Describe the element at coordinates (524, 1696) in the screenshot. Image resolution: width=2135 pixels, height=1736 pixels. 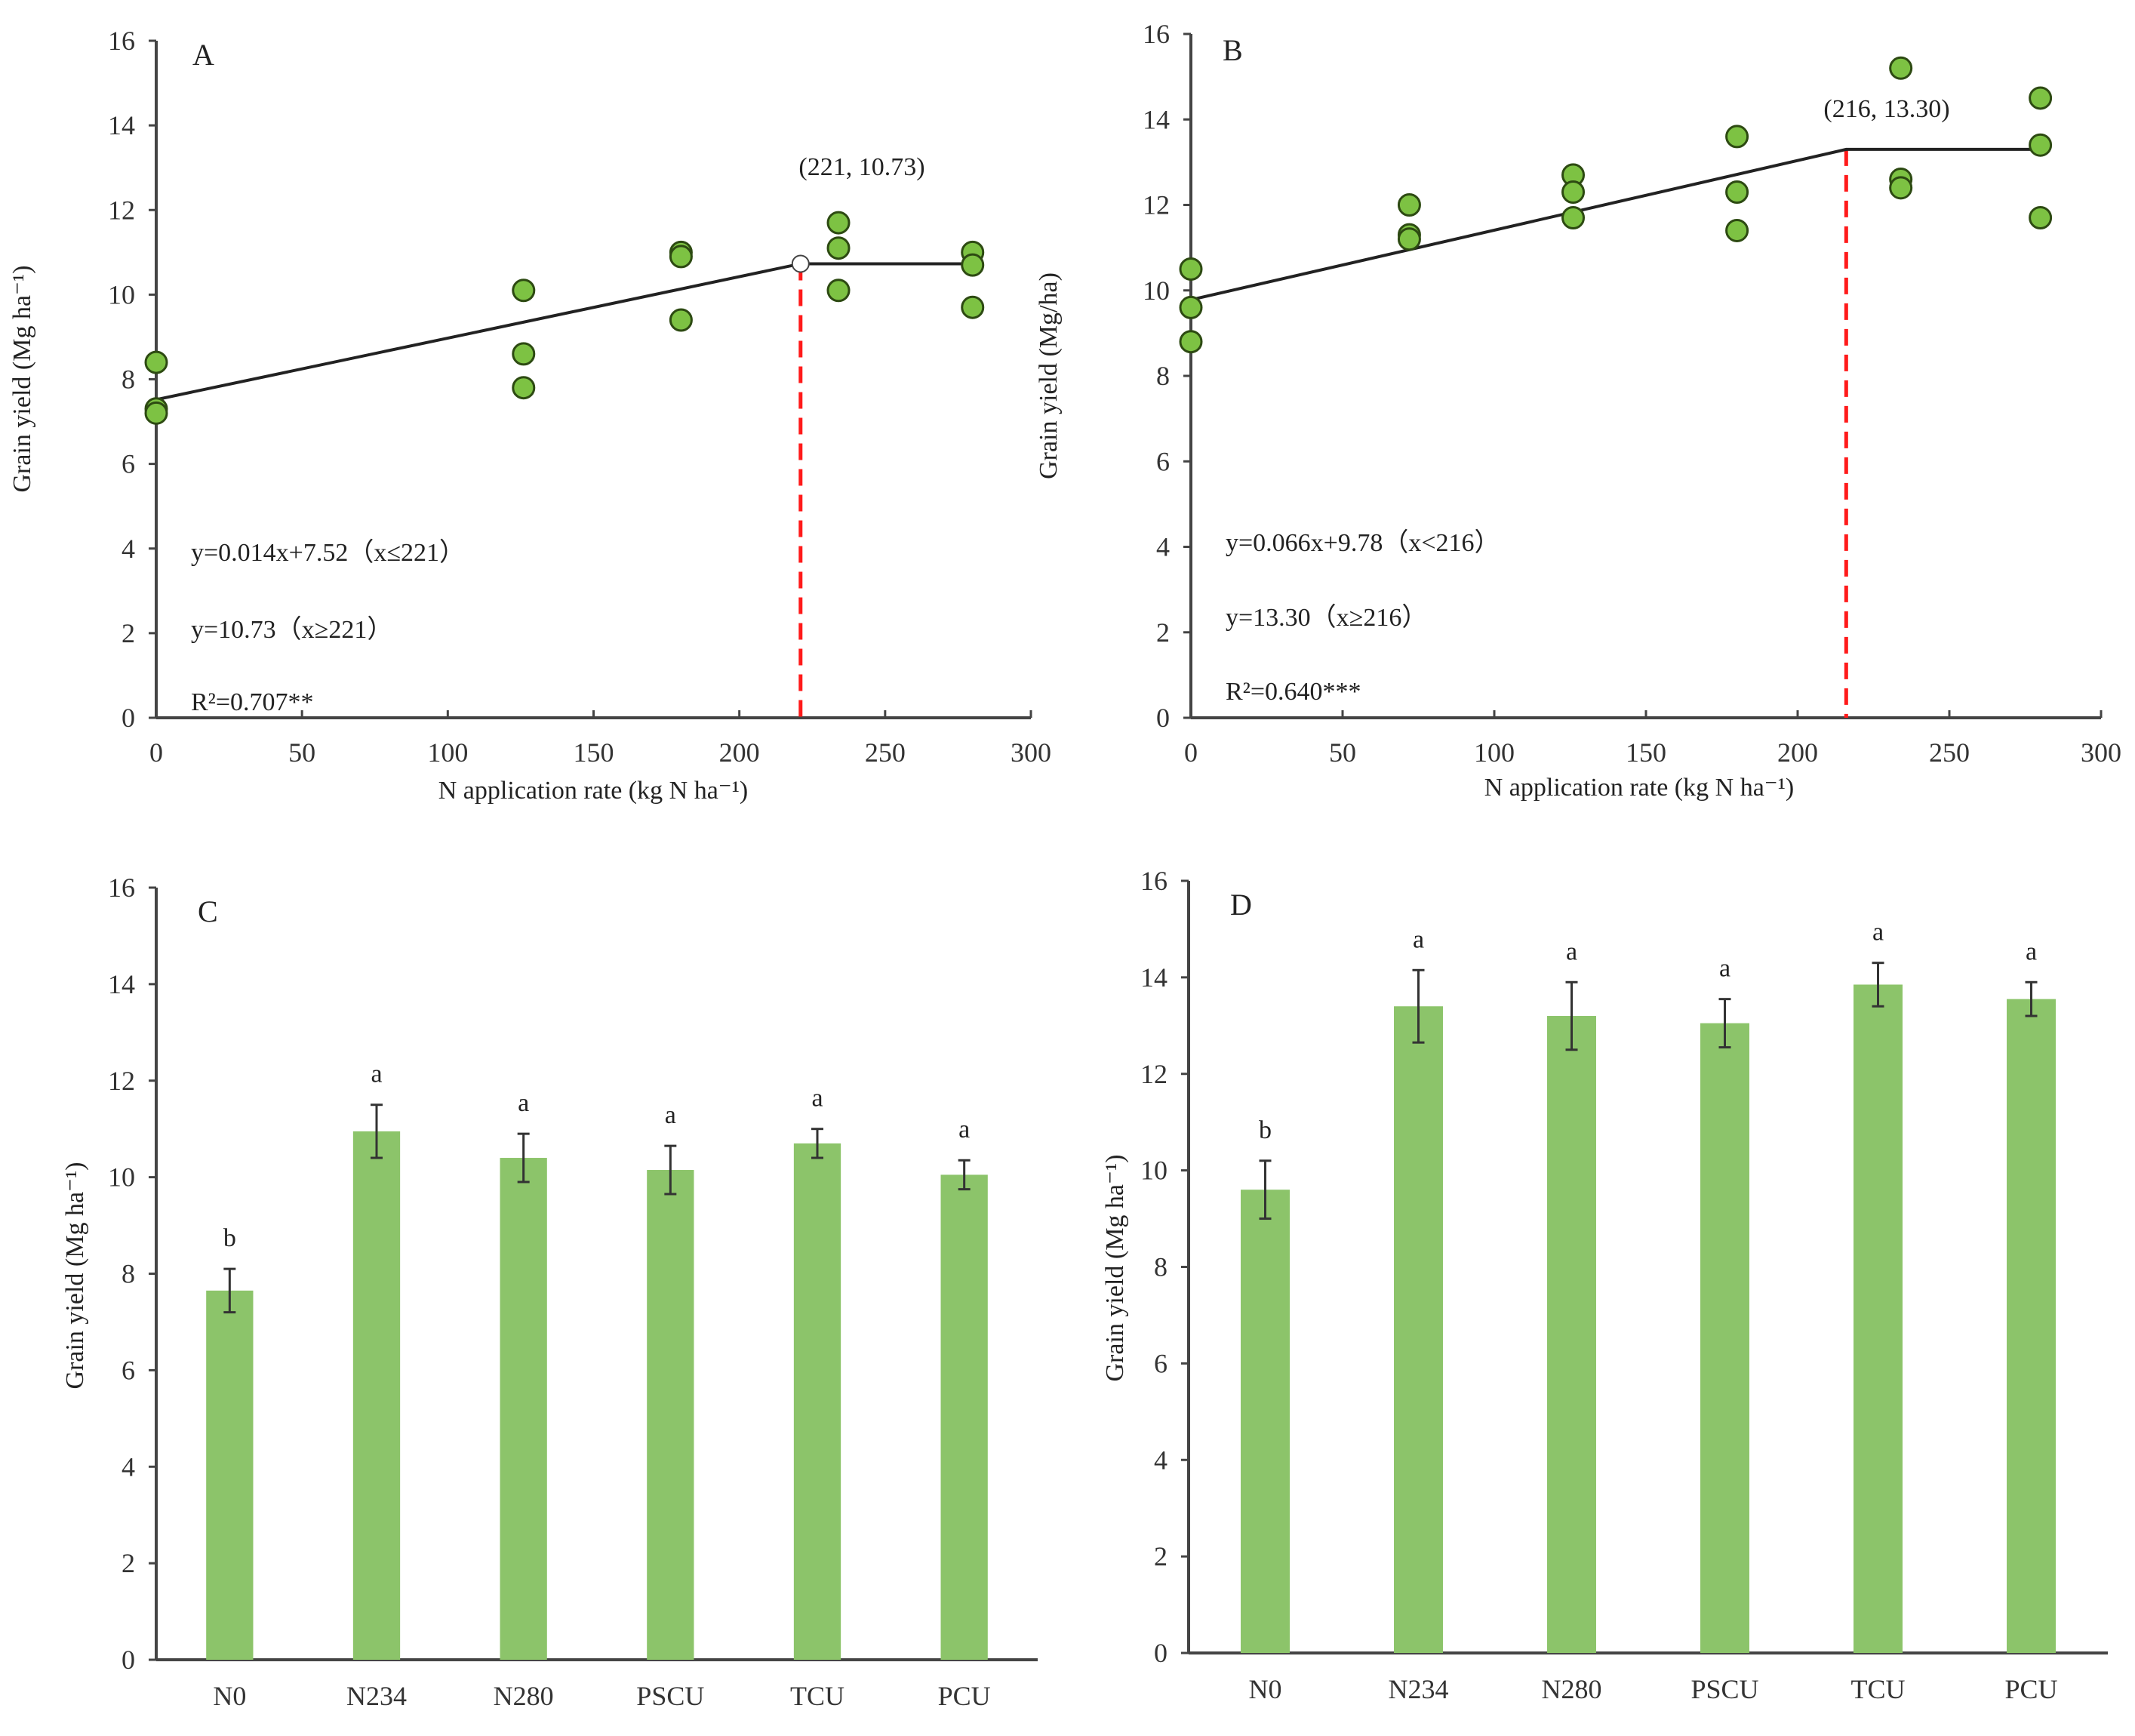
I see `x-tick-label: N280` at that location.